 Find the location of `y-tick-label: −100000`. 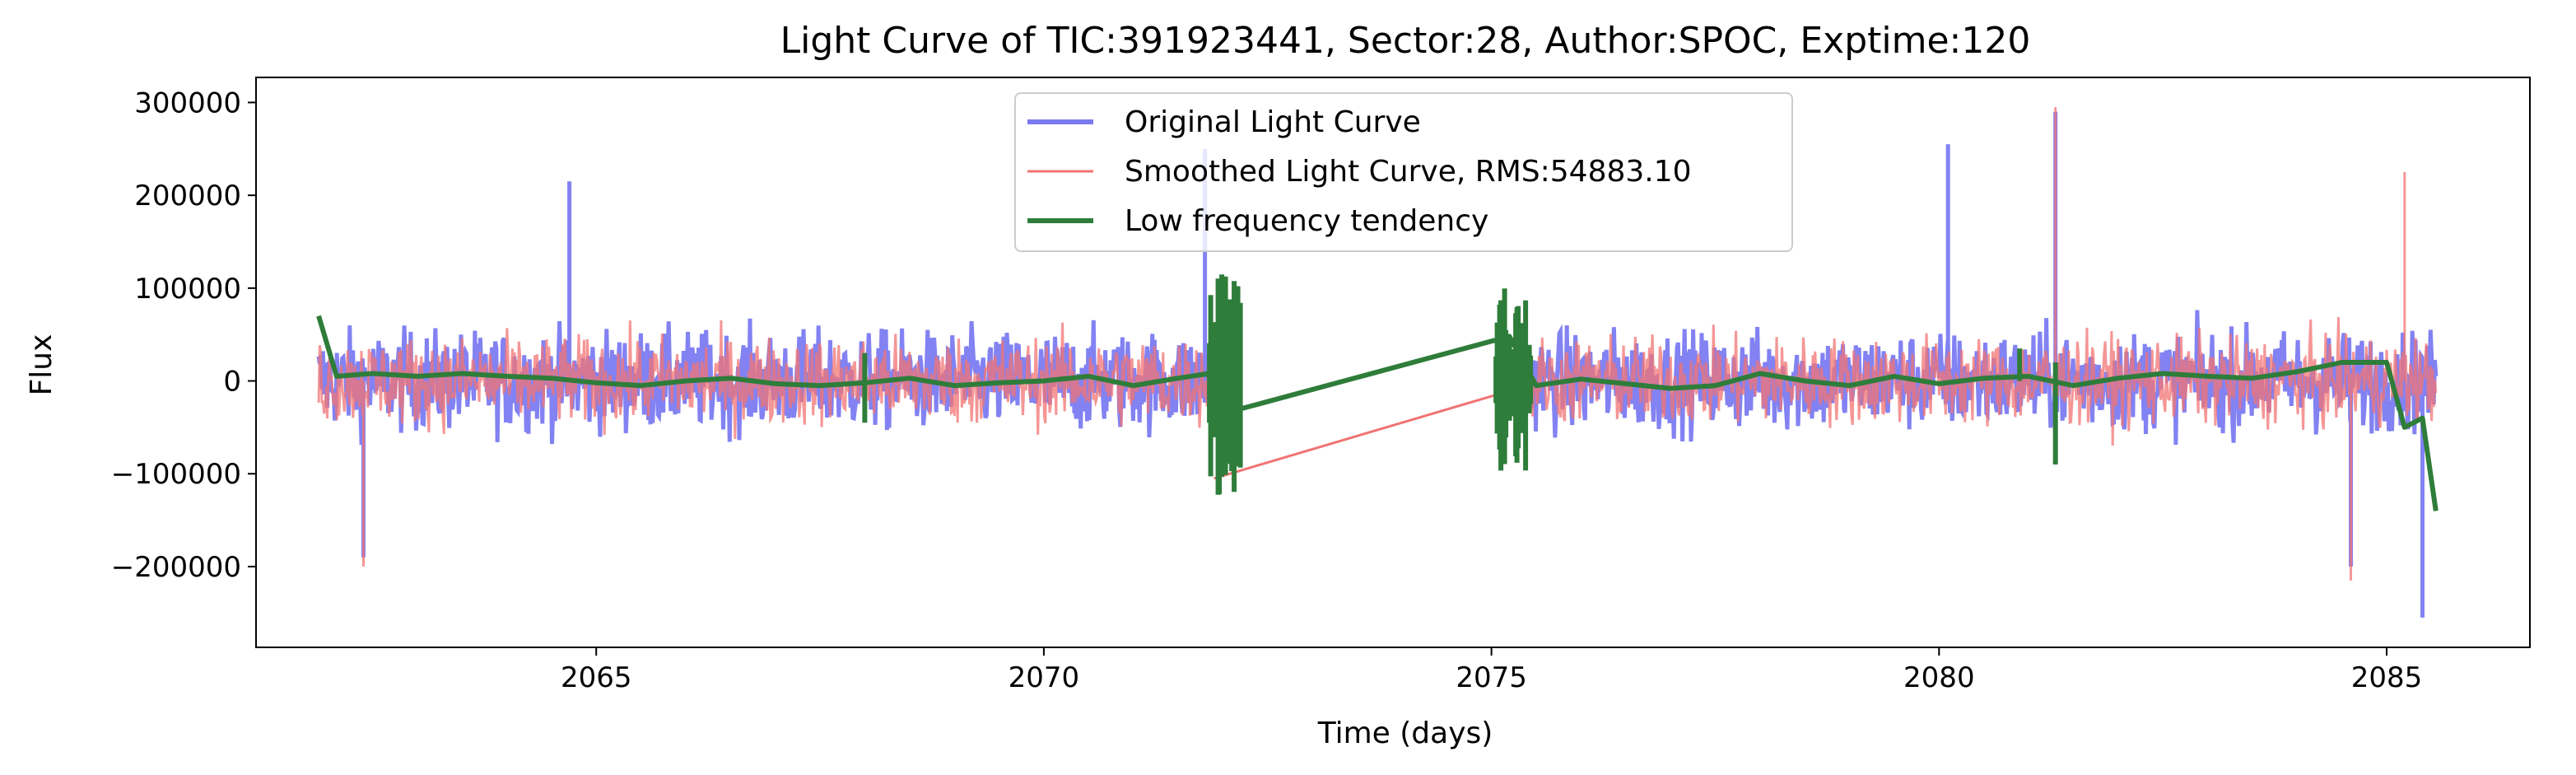

y-tick-label: −100000 is located at coordinates (176, 474).